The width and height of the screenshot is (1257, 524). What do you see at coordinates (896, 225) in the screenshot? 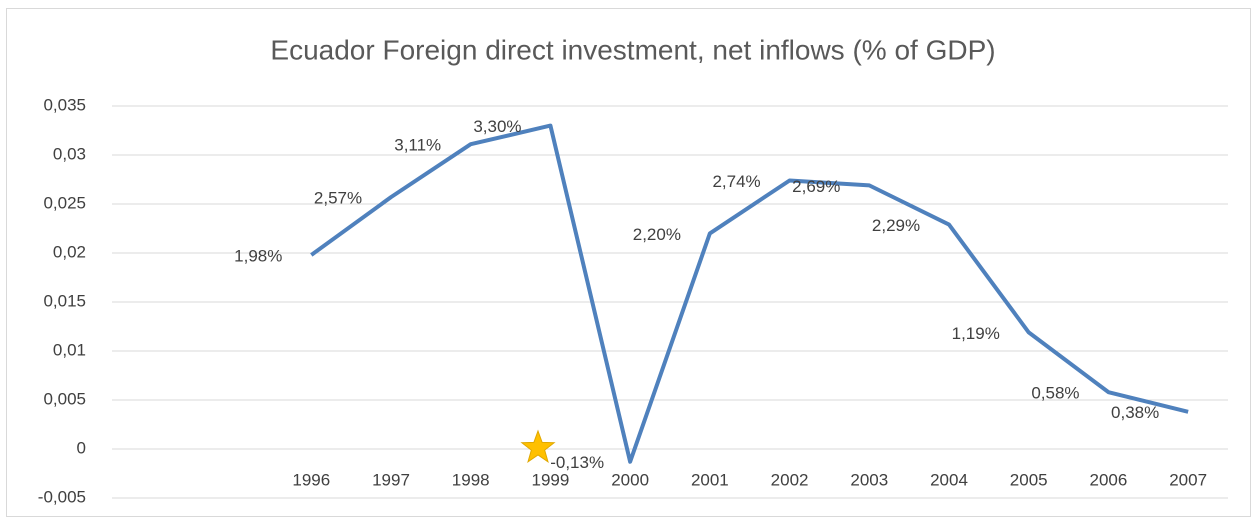
I see `data-label: 2,29%` at bounding box center [896, 225].